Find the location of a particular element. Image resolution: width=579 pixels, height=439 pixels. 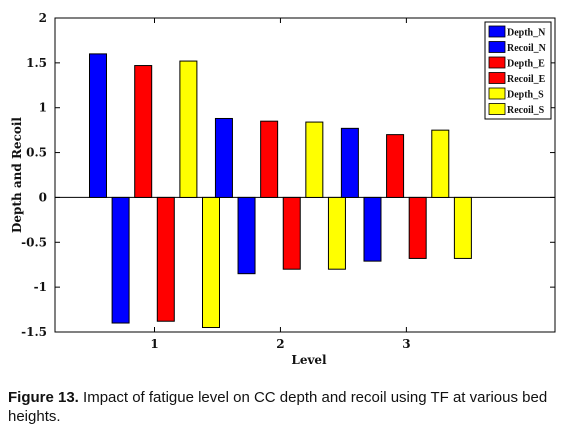

y-axis-title: Depth and Recoil is located at coordinates (17, 175).